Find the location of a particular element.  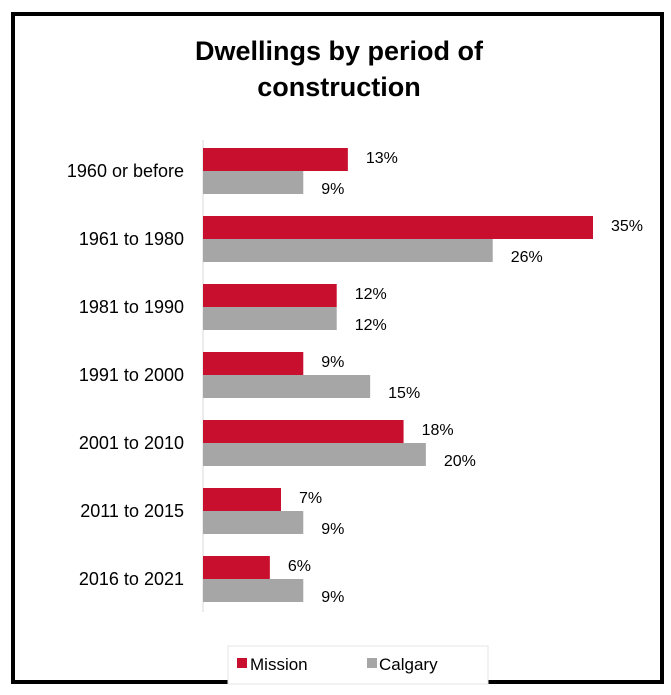

category-label-1961-to-1980: 1961 to 1980 is located at coordinates (131, 239).